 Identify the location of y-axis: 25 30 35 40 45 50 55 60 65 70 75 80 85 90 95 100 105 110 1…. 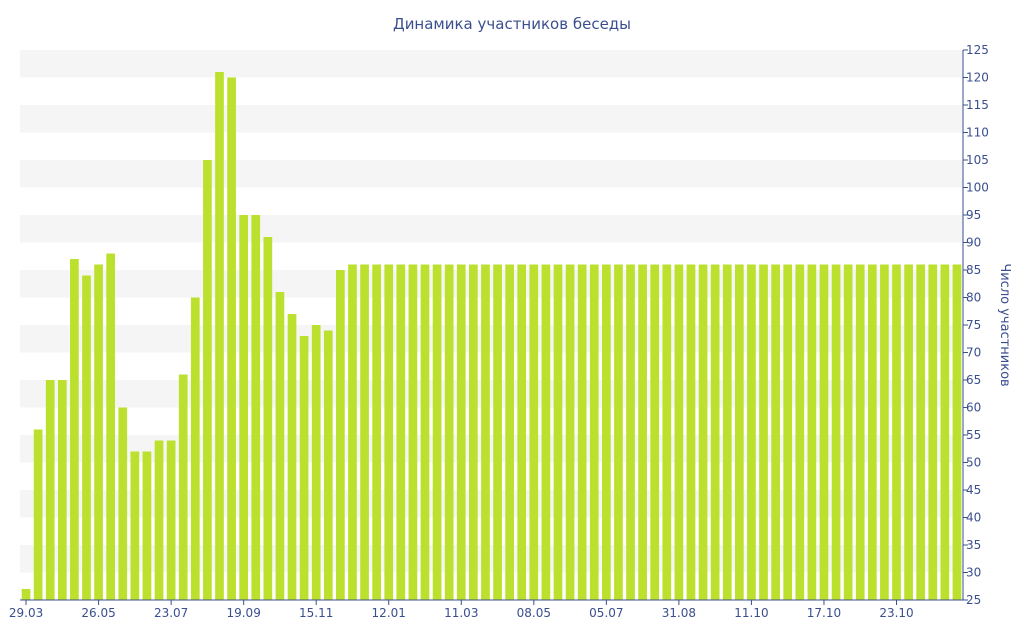
(975, 325).